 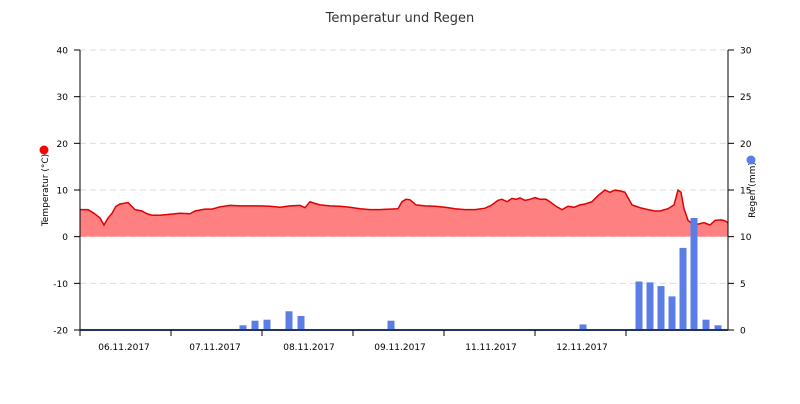 What do you see at coordinates (746, 238) in the screenshot?
I see `y-right-tick-label: 10` at bounding box center [746, 238].